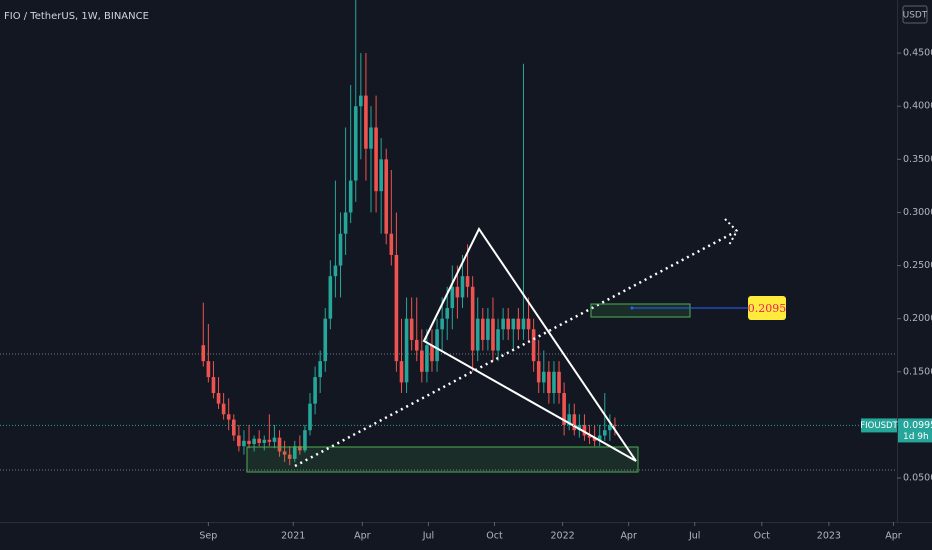 The height and width of the screenshot is (550, 932). I want to click on triangle-drawing, so click(529, 344).